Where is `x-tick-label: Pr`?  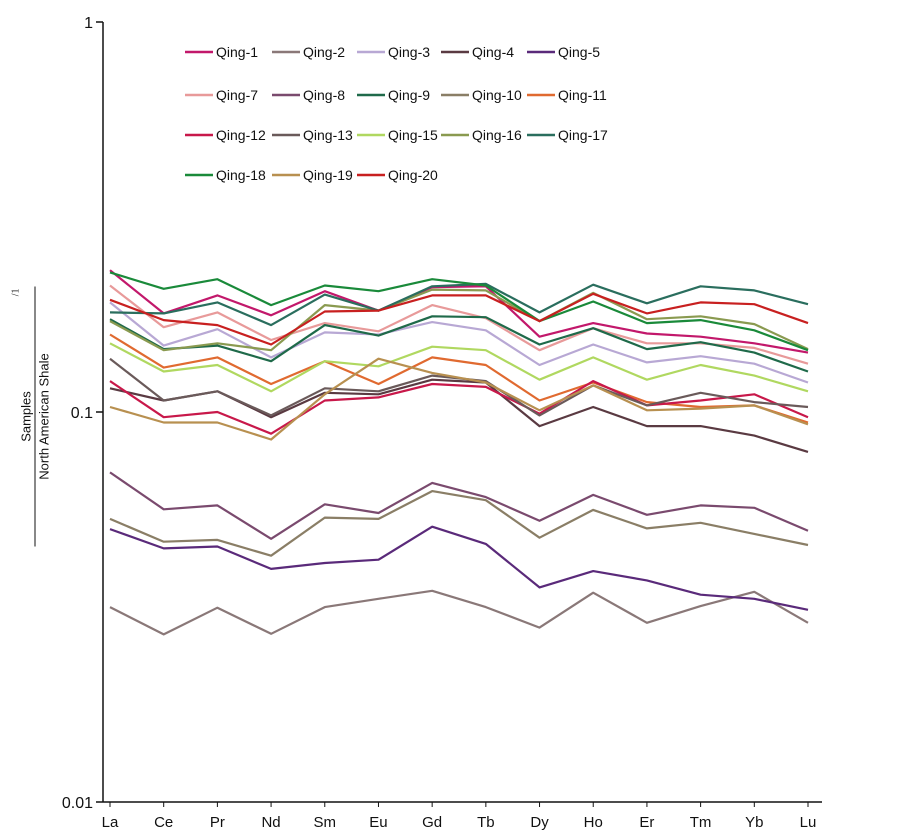
x-tick-label: Pr is located at coordinates (217, 822).